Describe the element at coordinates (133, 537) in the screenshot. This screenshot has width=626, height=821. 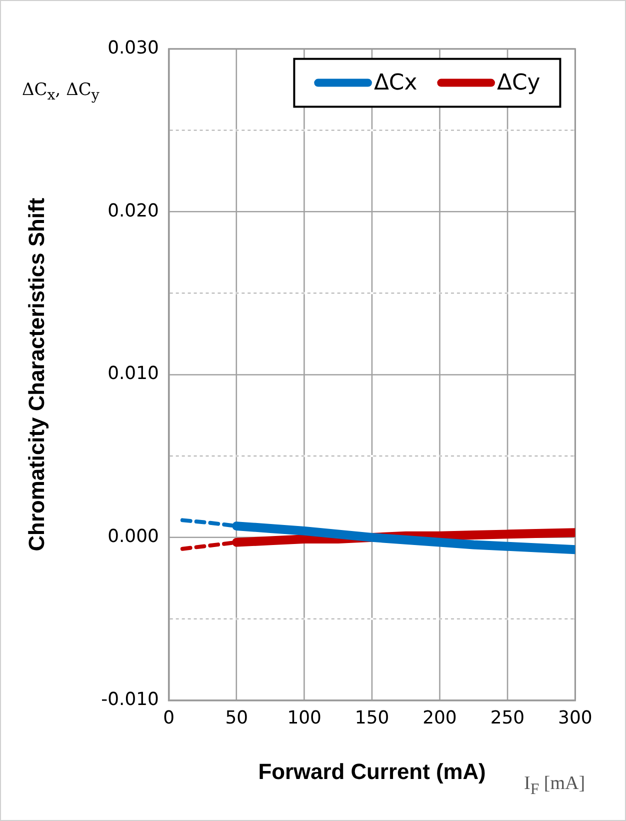
I see `y-tick-label: 0.000` at that location.